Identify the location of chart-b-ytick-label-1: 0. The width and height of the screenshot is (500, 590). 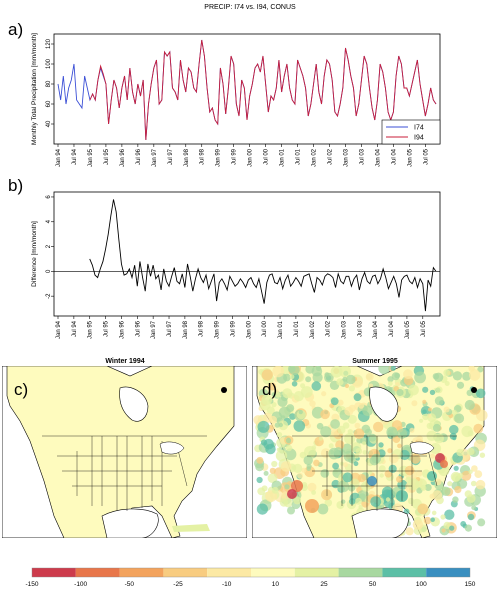
(49, 271).